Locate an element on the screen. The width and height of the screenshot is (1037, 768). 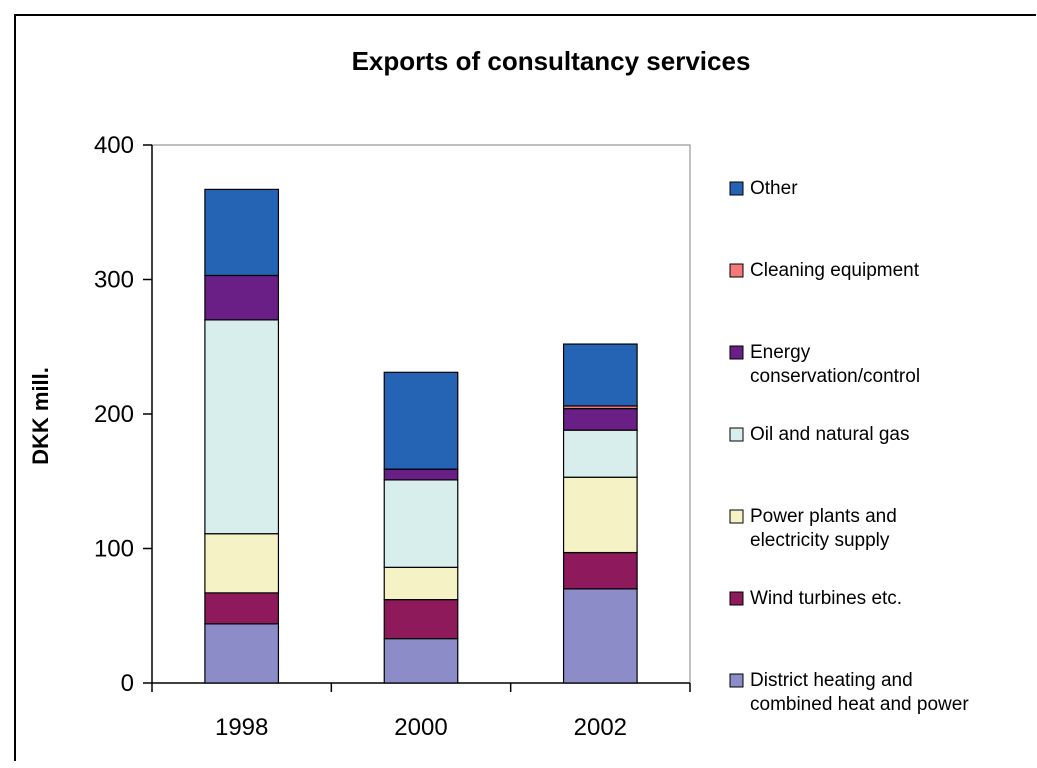
x-tick-label: 2002 is located at coordinates (600, 727).